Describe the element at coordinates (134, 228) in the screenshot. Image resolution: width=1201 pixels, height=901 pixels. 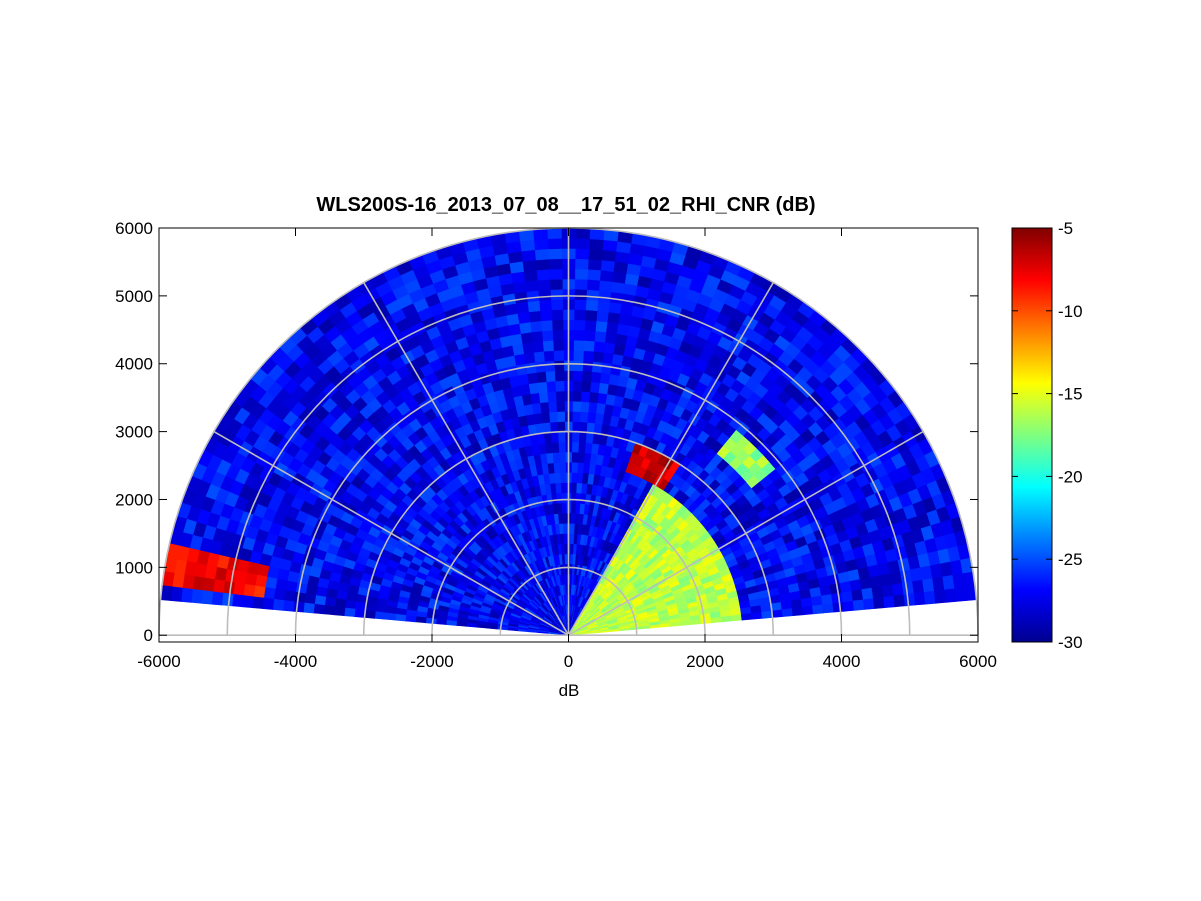
I see `y-tick-label: 6000` at that location.